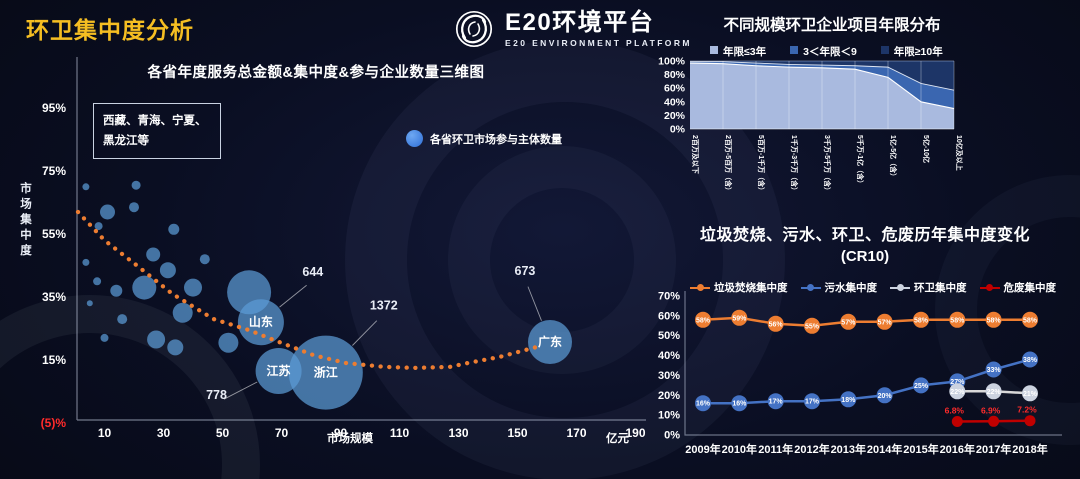 Image resolution: width=1080 pixels, height=479 pixels. Describe the element at coordinates (957, 382) in the screenshot. I see `data-label: 27%` at that location.